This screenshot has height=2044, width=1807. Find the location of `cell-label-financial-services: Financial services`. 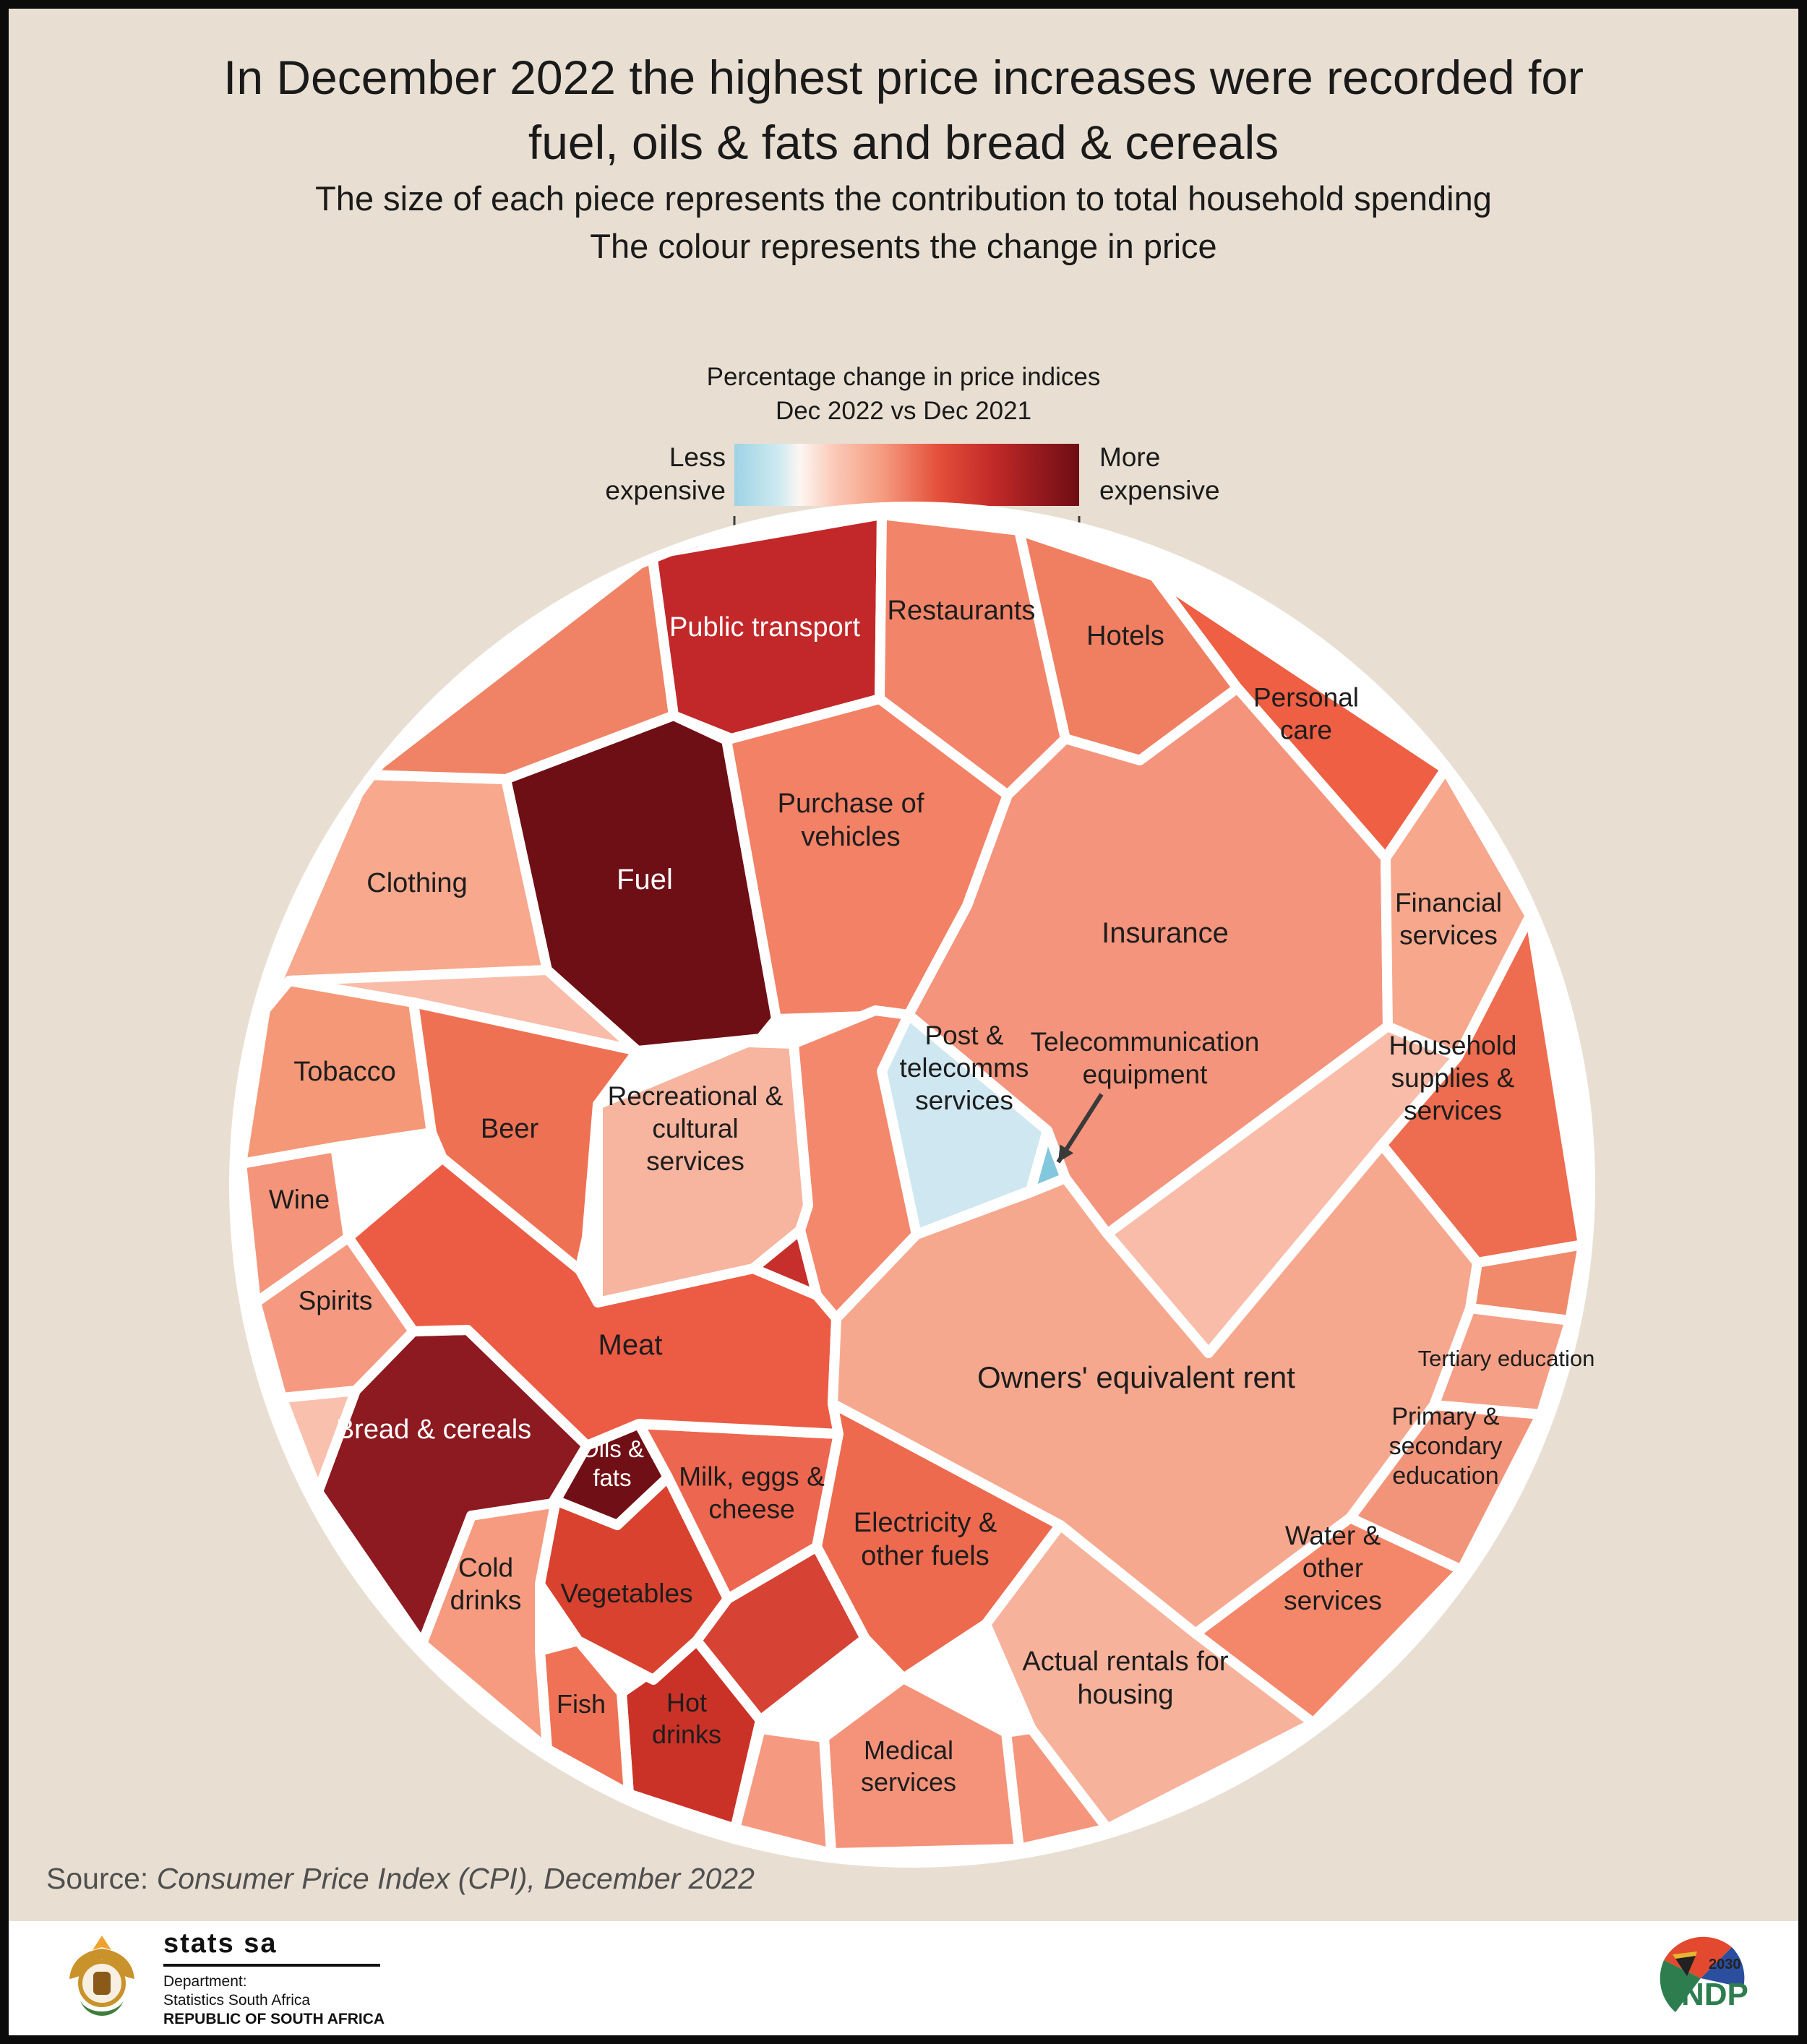

cell-label-financial-services: Financial services is located at coordinates (1448, 919).